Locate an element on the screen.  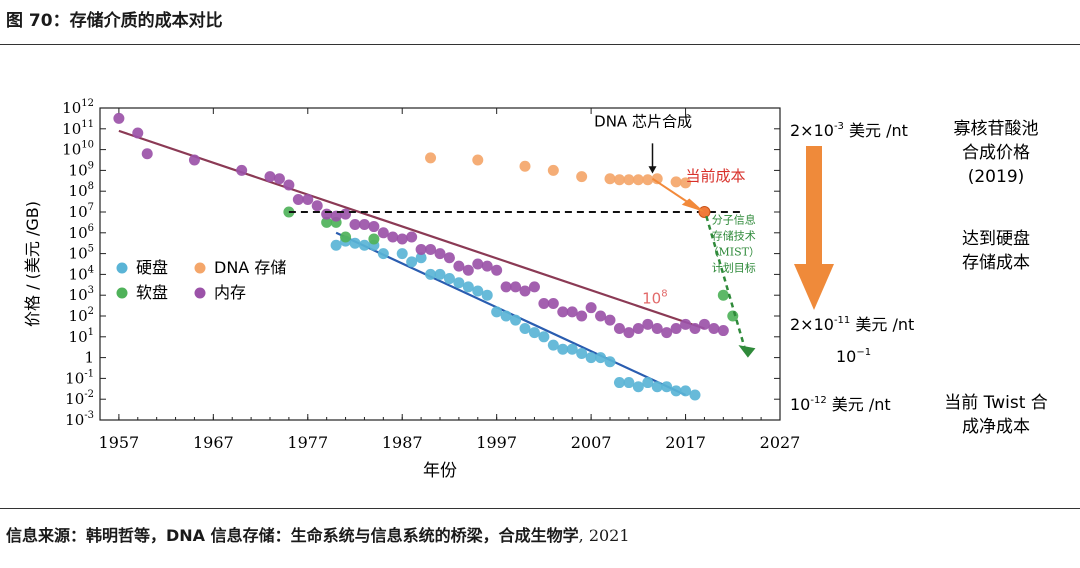
legend-label: 内存 is located at coordinates (230, 292).